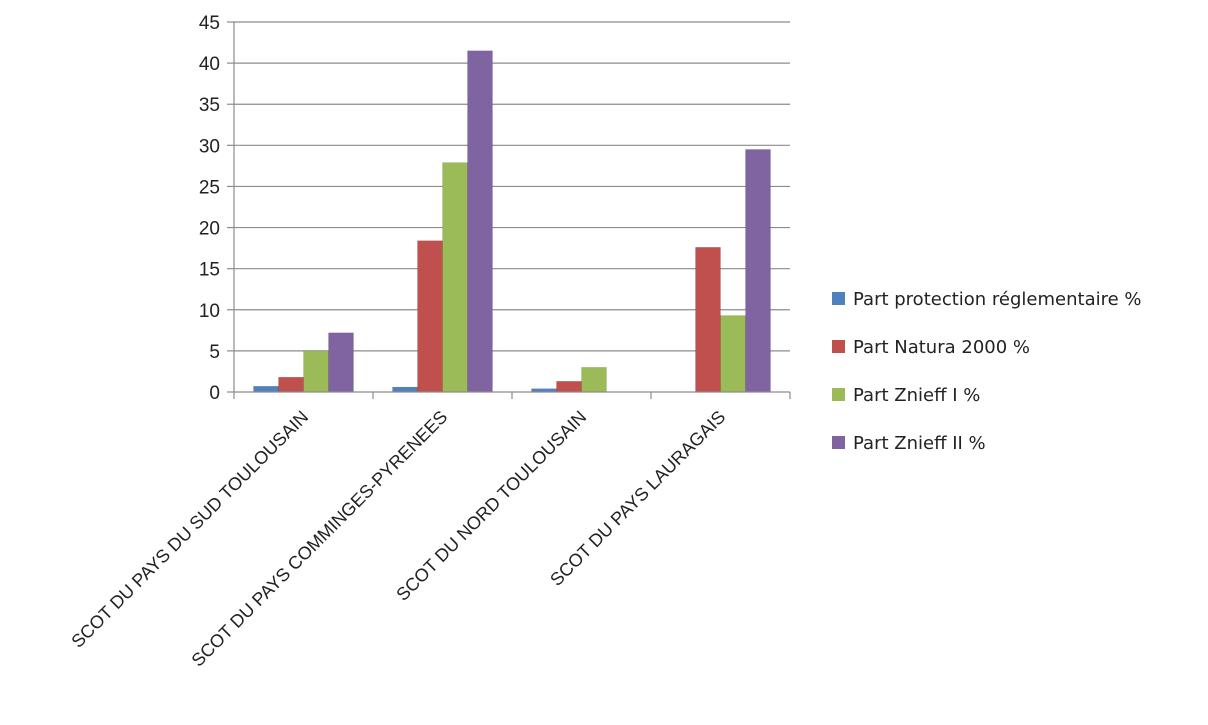 Image resolution: width=1208 pixels, height=725 pixels. I want to click on legend-label: Part Natura 2000 %, so click(941, 347).